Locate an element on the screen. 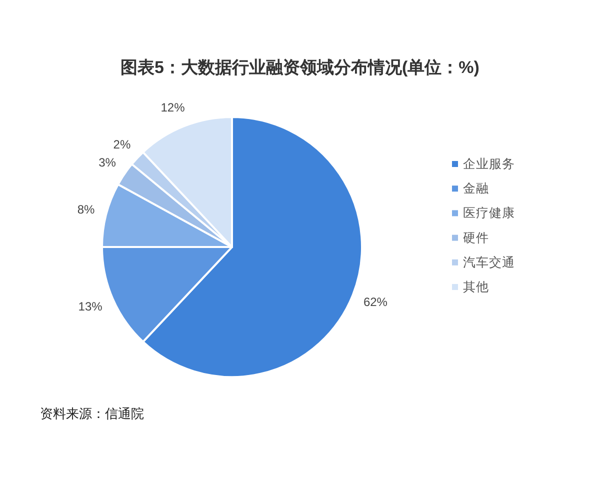 The height and width of the screenshot is (480, 600). title: 图表5：大数据行业融资领域分布情况(单位：%) is located at coordinates (300, 67).